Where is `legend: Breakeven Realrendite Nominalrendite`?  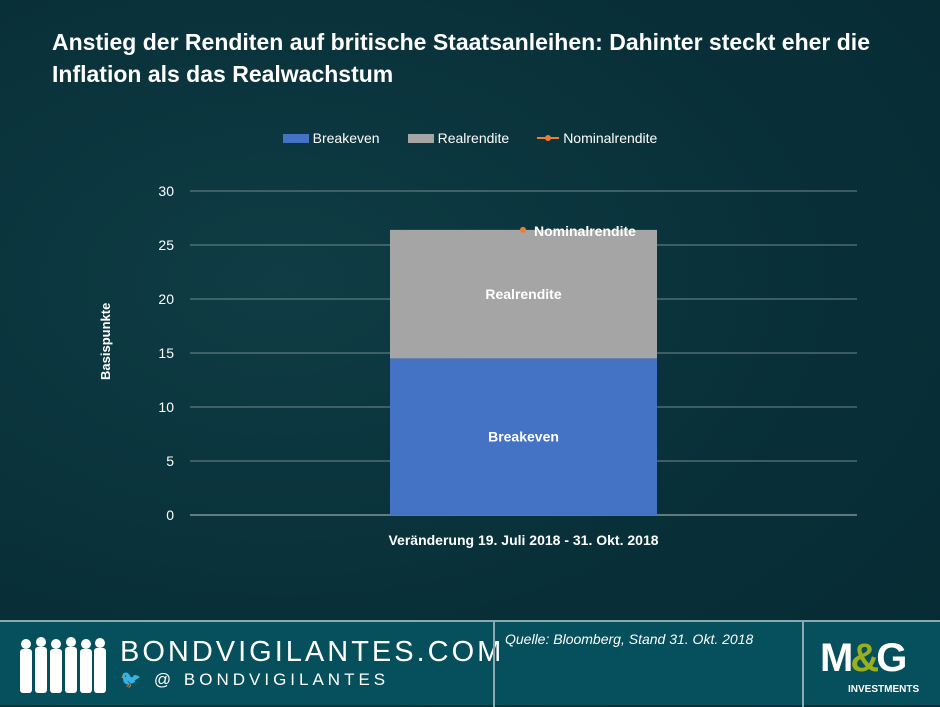 legend: Breakeven Realrendite Nominalrendite is located at coordinates (470, 138).